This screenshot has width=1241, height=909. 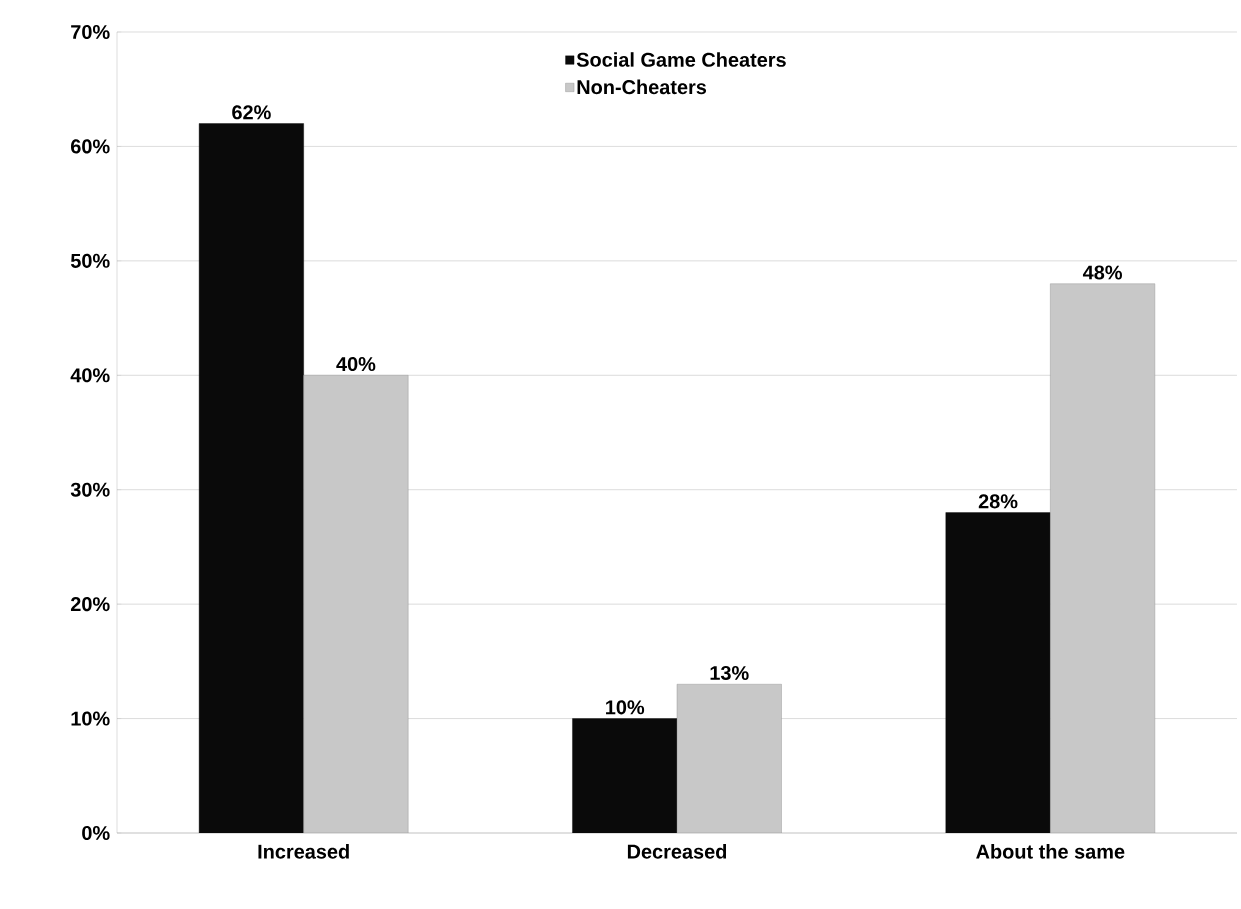 What do you see at coordinates (303, 851) in the screenshot?
I see `x-tick-label: Increased` at bounding box center [303, 851].